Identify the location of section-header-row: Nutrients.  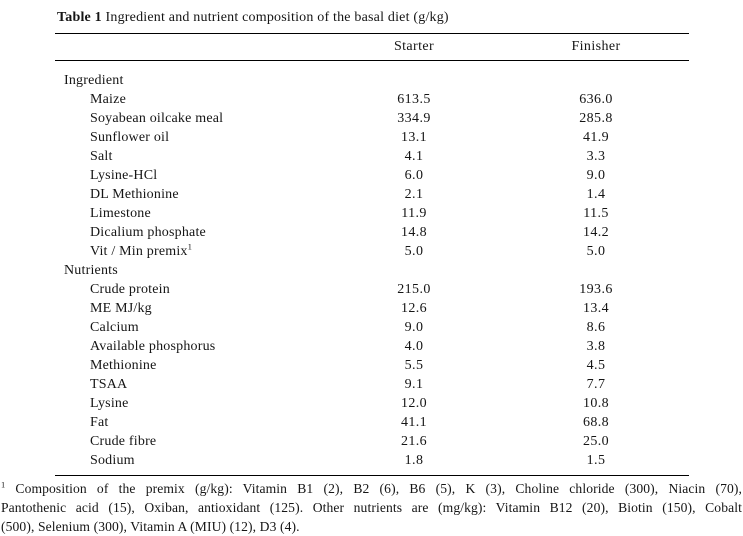
(372, 270).